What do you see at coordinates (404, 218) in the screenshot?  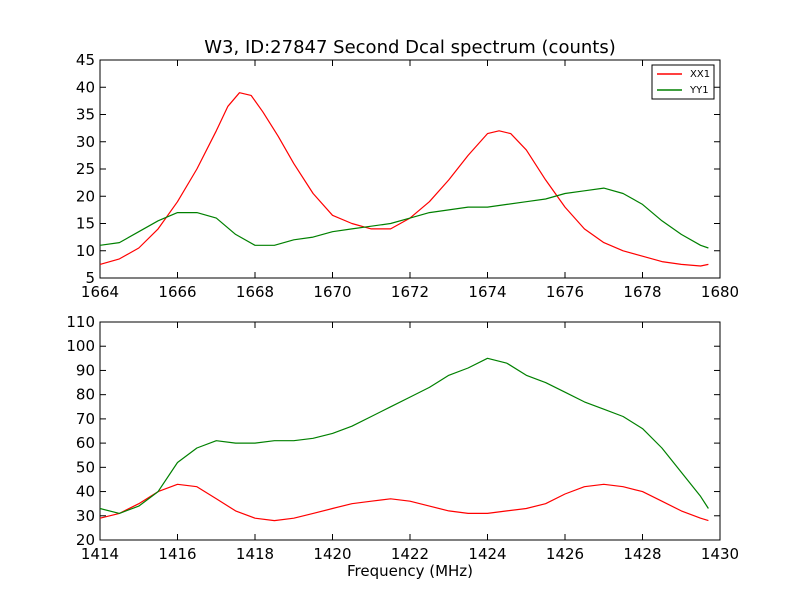 I see `top-yy1-line` at bounding box center [404, 218].